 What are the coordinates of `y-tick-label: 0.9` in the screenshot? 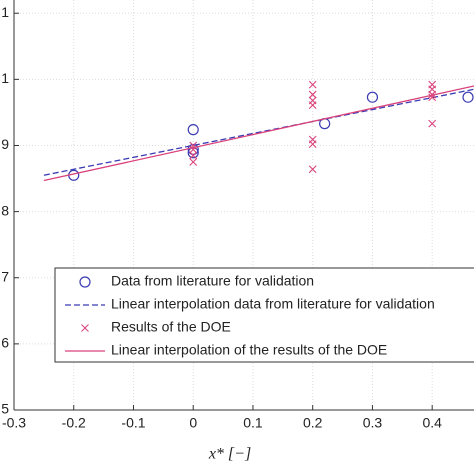 It's located at (4, 144).